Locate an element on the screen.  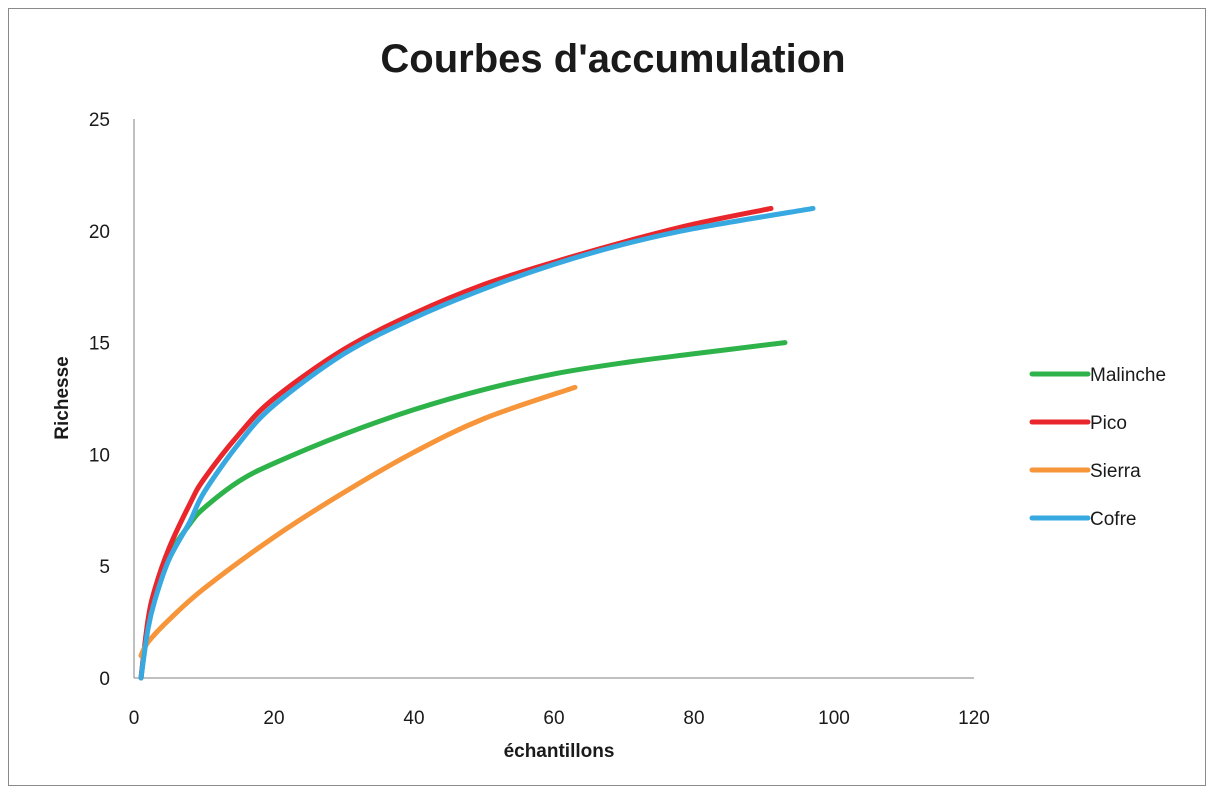
legend-label-cofre: Cofre is located at coordinates (1113, 519).